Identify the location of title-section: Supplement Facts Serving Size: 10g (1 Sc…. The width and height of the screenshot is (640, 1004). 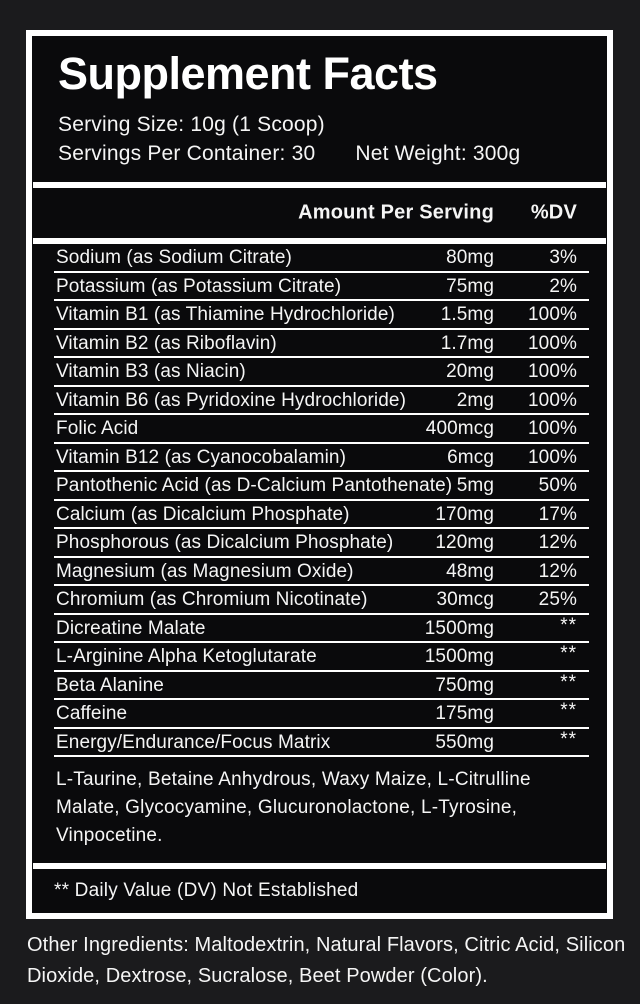
(319, 109).